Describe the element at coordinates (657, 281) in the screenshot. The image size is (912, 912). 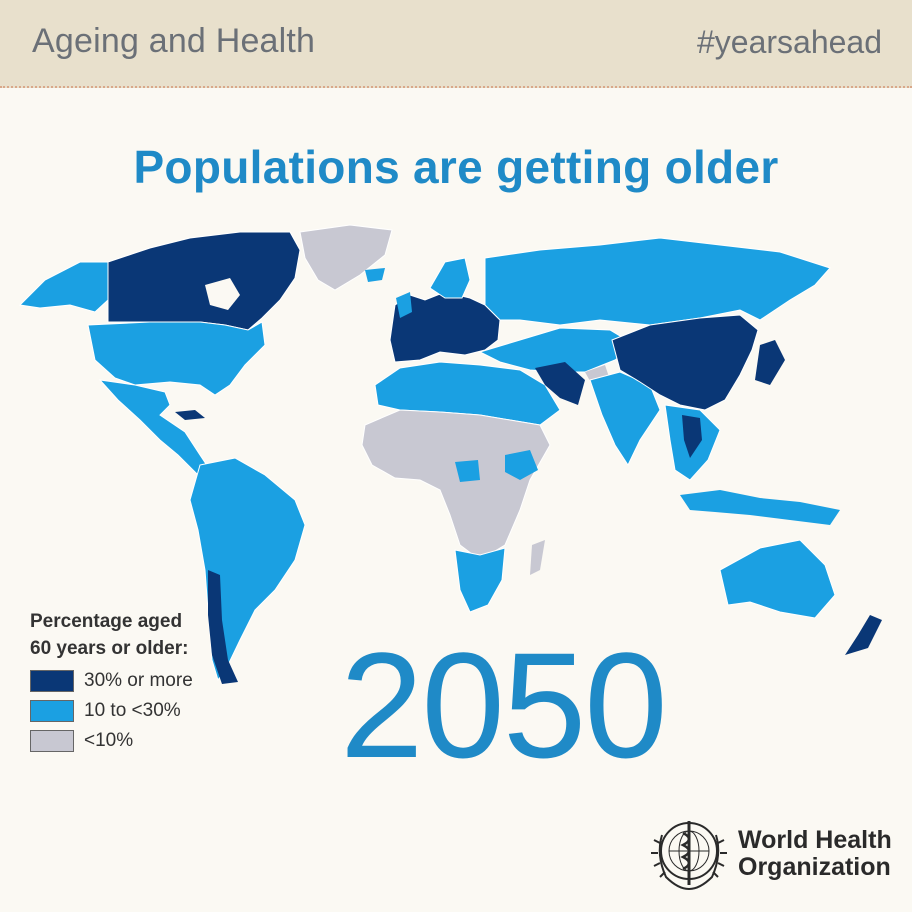
I see `region-russia` at that location.